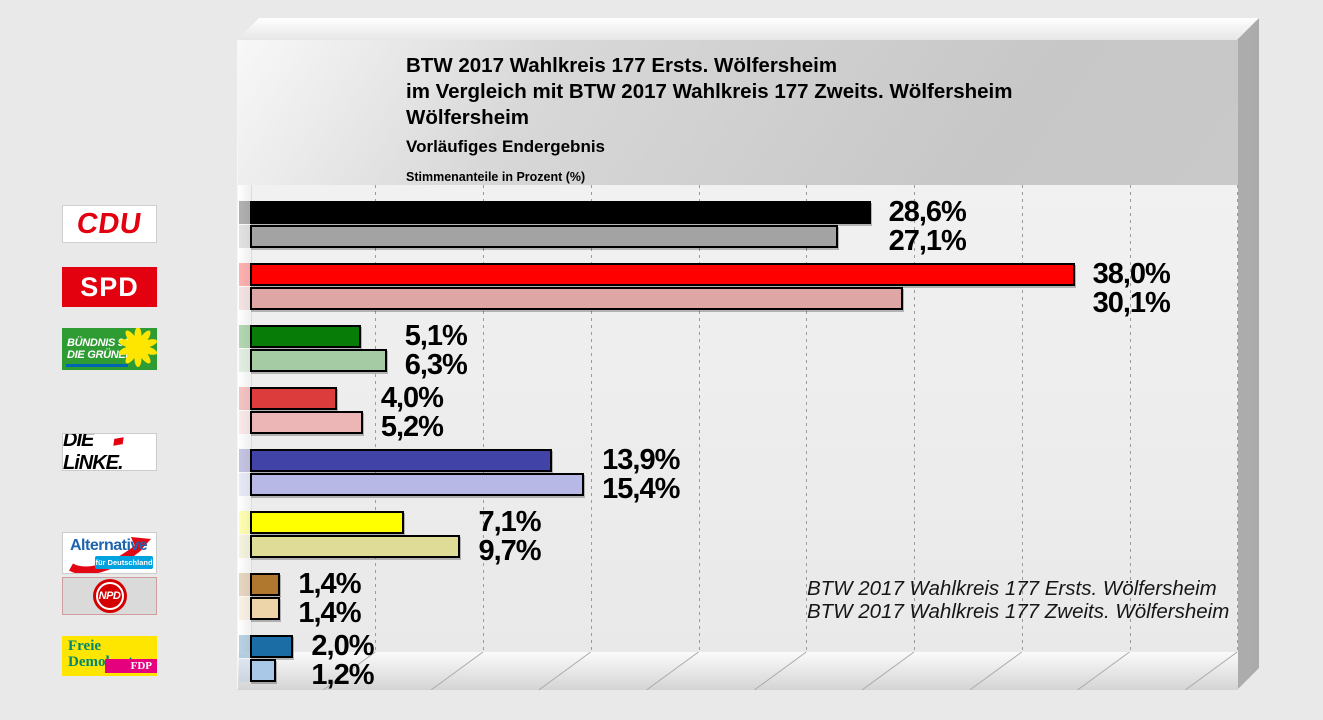 The height and width of the screenshot is (720, 1323). I want to click on gridline-35-percent, so click(1022, 418).